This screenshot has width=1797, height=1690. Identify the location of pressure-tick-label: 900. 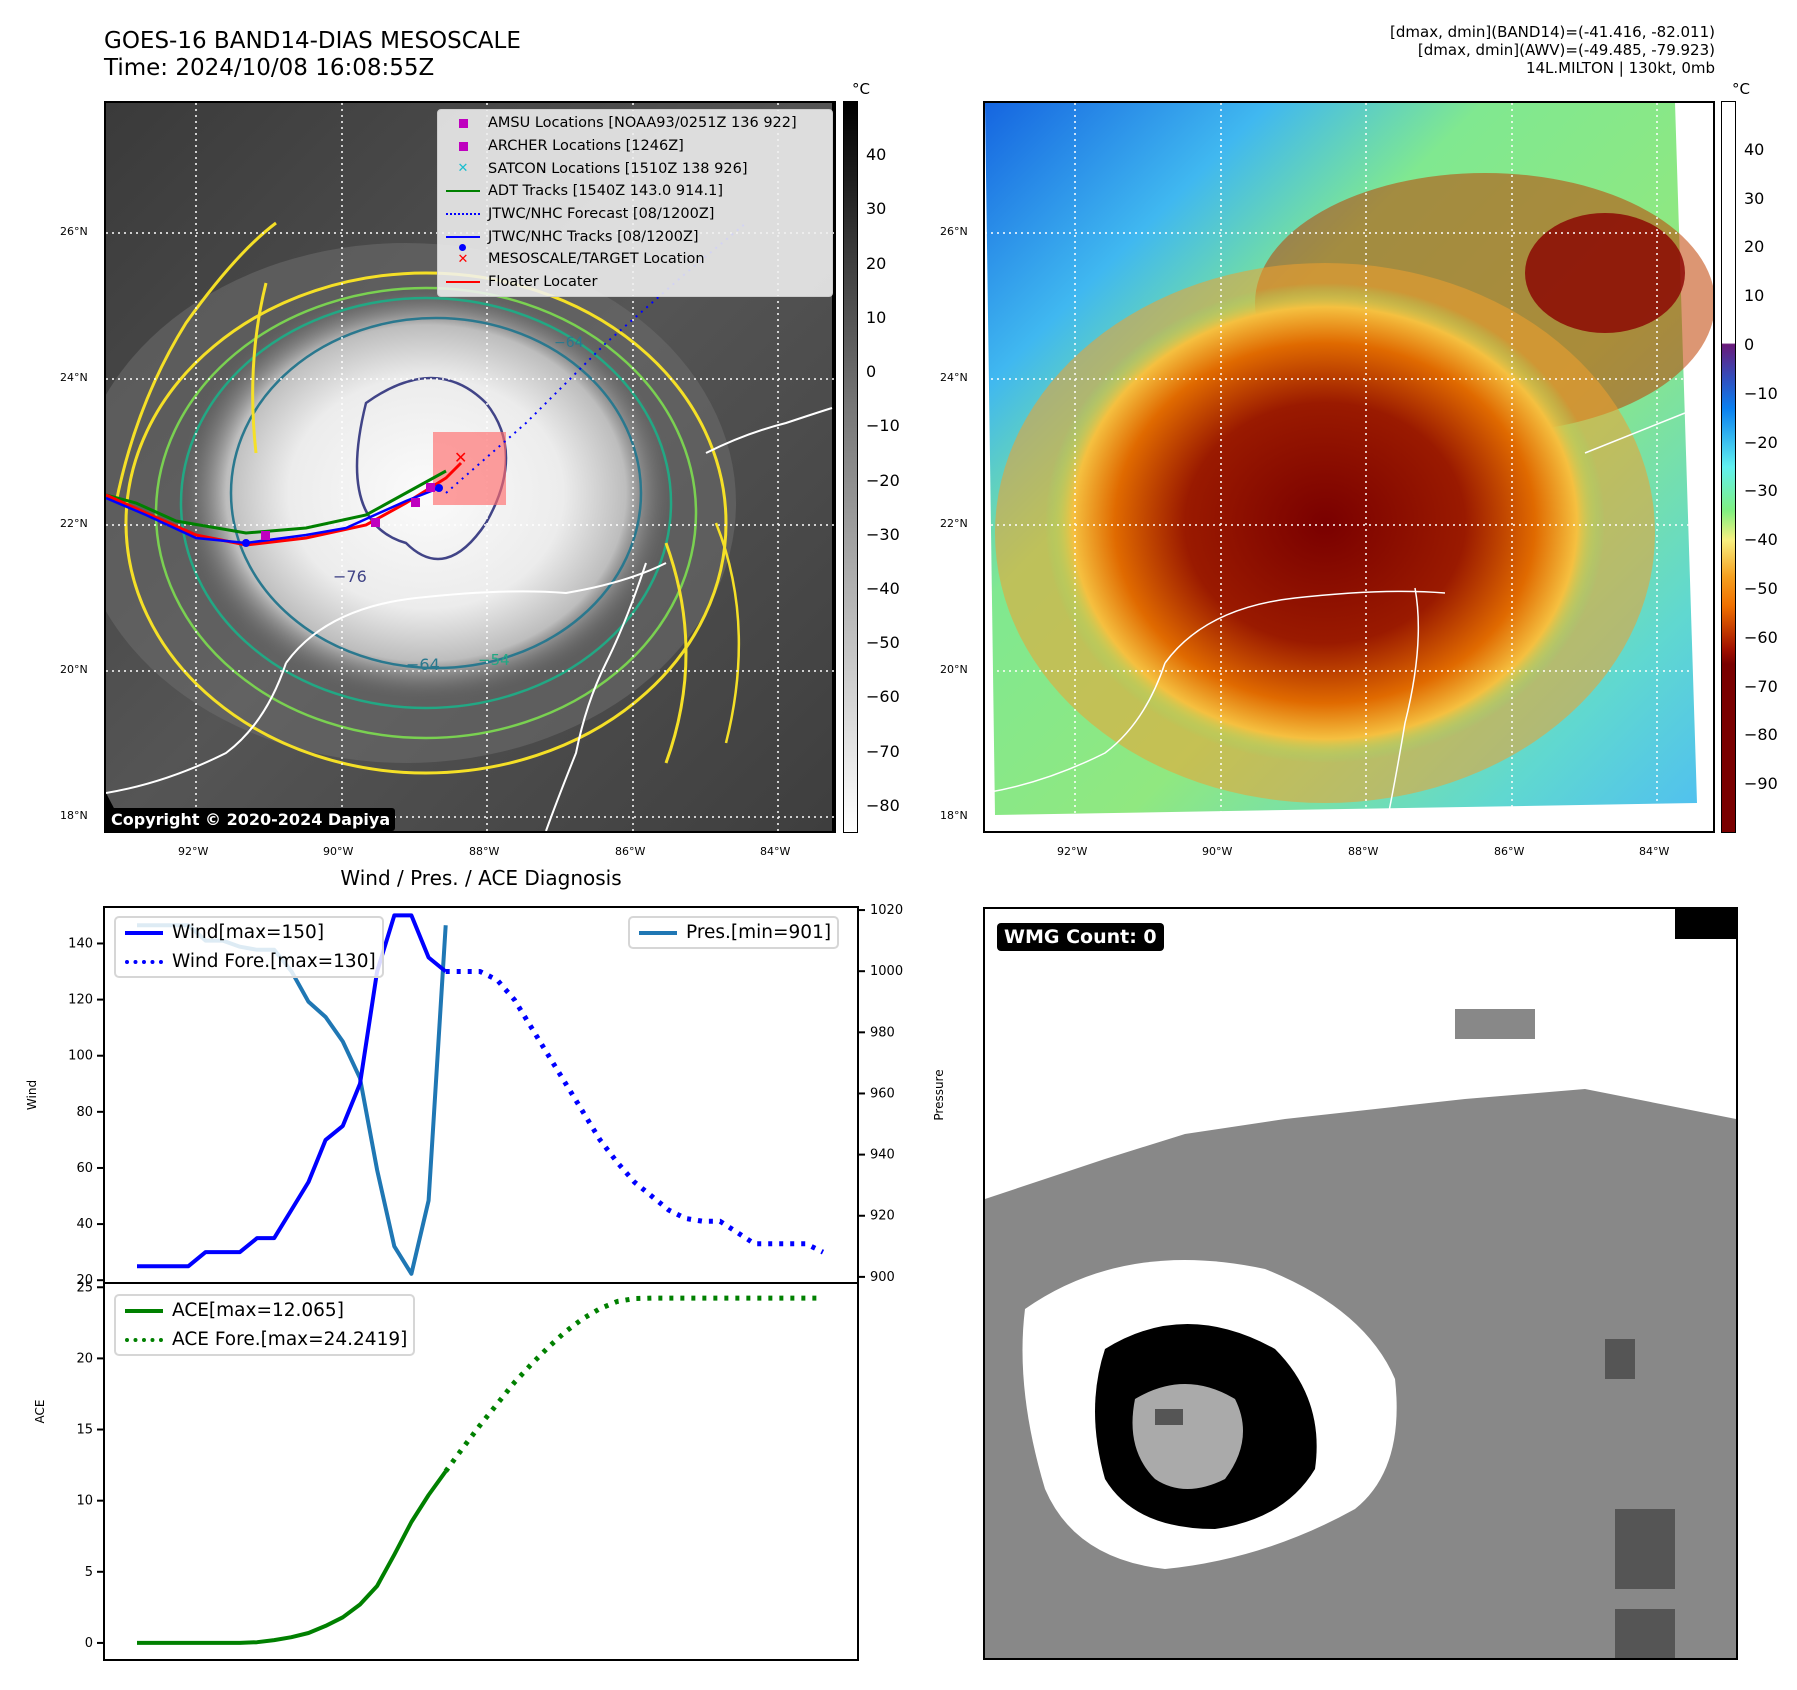
(882, 1277).